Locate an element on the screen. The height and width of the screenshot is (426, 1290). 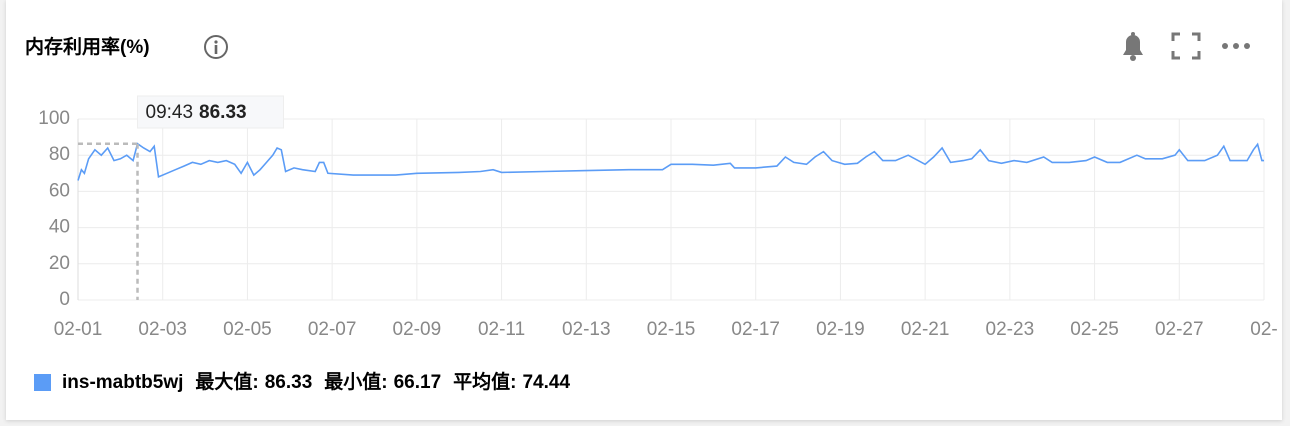
y-tick-label: 100 is located at coordinates (54, 118).